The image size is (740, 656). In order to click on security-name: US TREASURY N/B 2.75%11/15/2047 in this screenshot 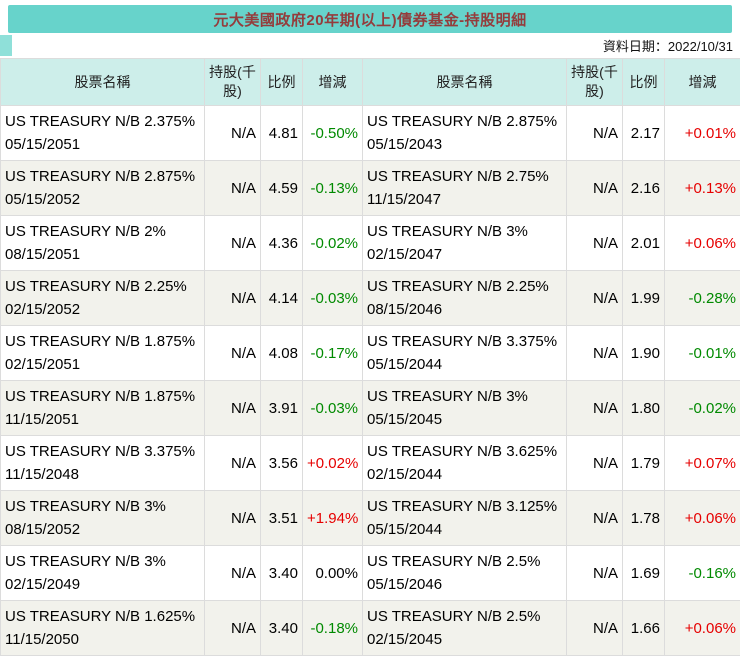, I will do `click(465, 188)`.